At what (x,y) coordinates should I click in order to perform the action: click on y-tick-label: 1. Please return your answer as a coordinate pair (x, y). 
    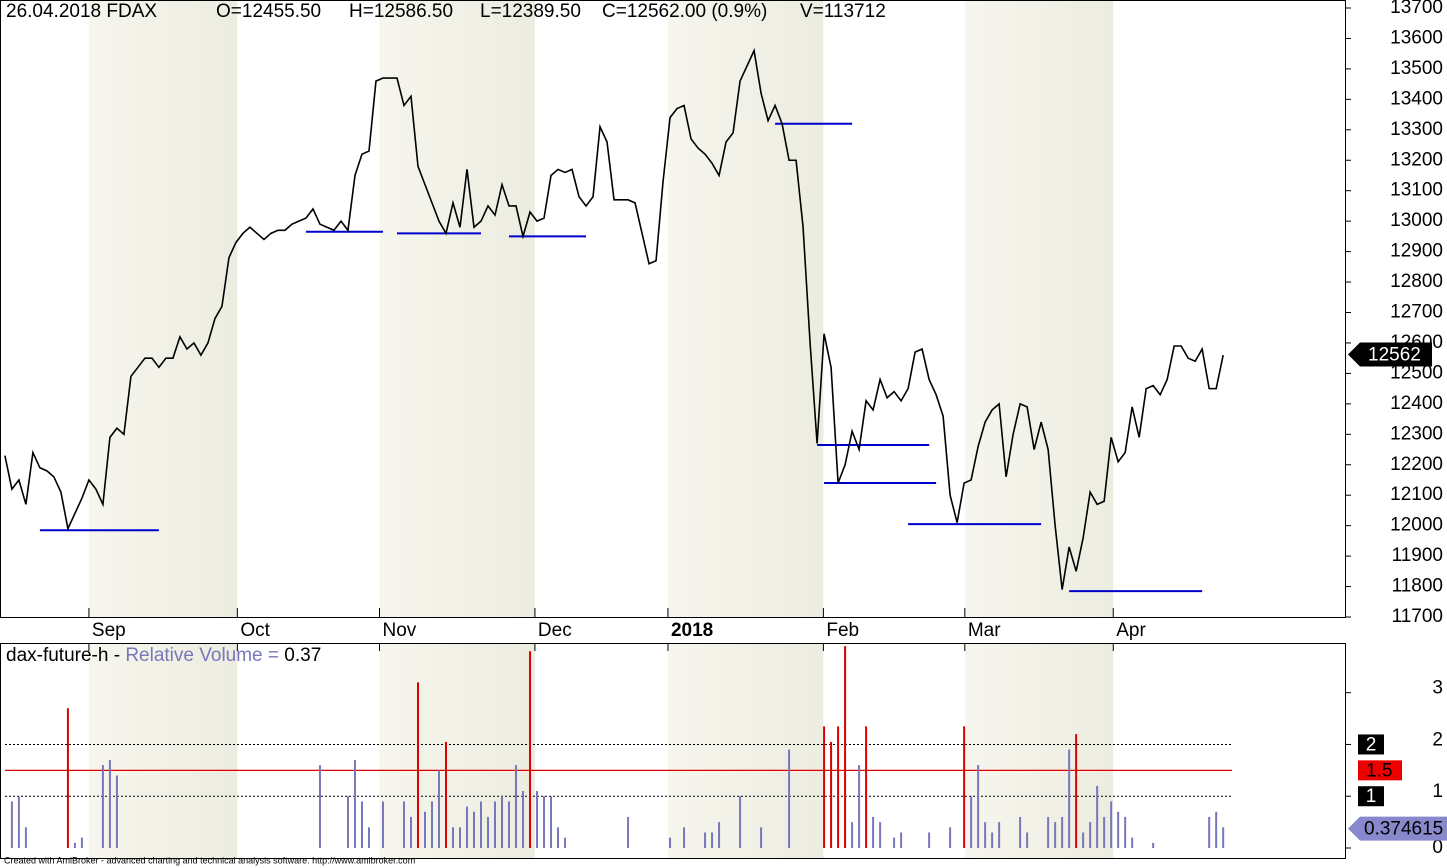
    Looking at the image, I should click on (1437, 791).